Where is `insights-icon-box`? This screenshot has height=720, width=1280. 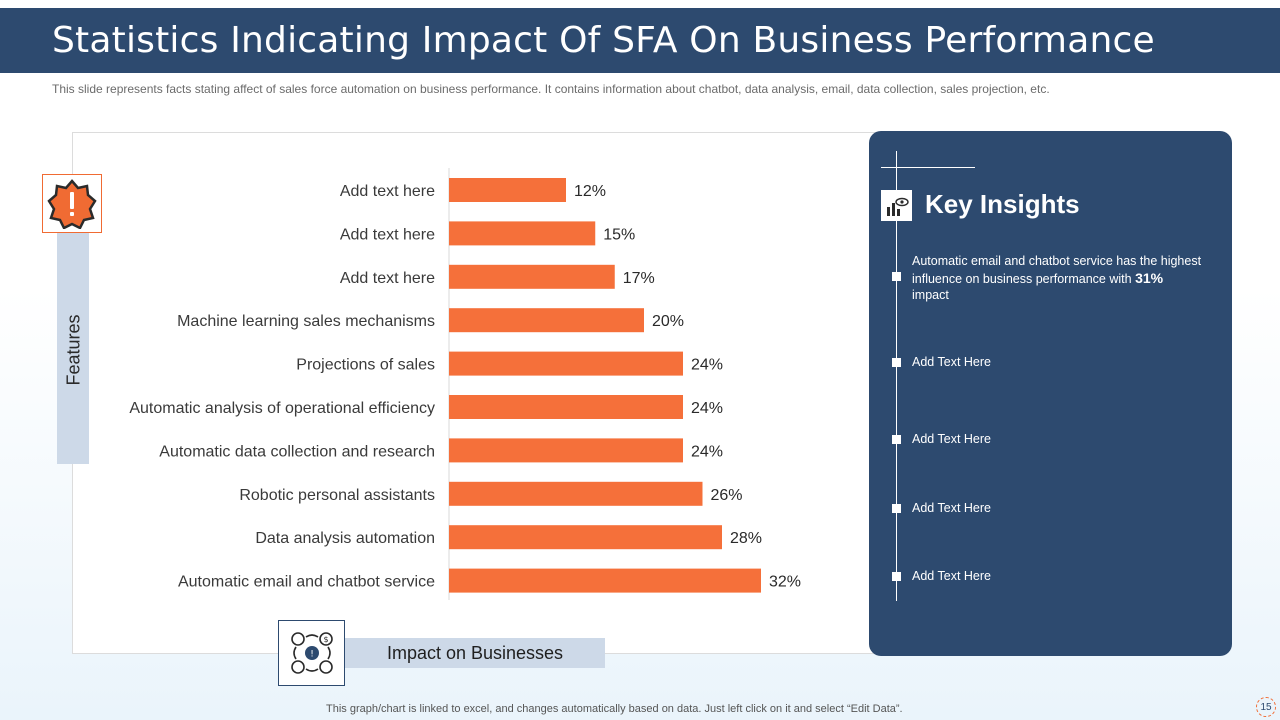 insights-icon-box is located at coordinates (896, 205).